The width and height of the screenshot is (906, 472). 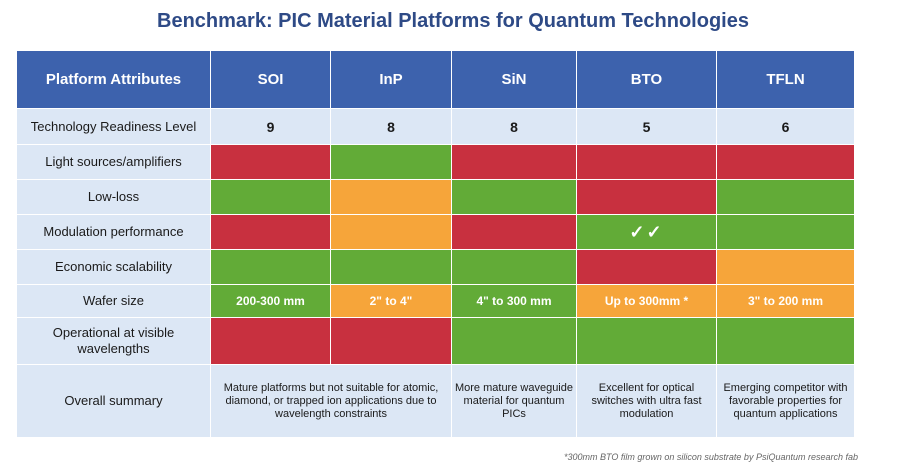 What do you see at coordinates (514, 126) in the screenshot?
I see `trl-sin: 8` at bounding box center [514, 126].